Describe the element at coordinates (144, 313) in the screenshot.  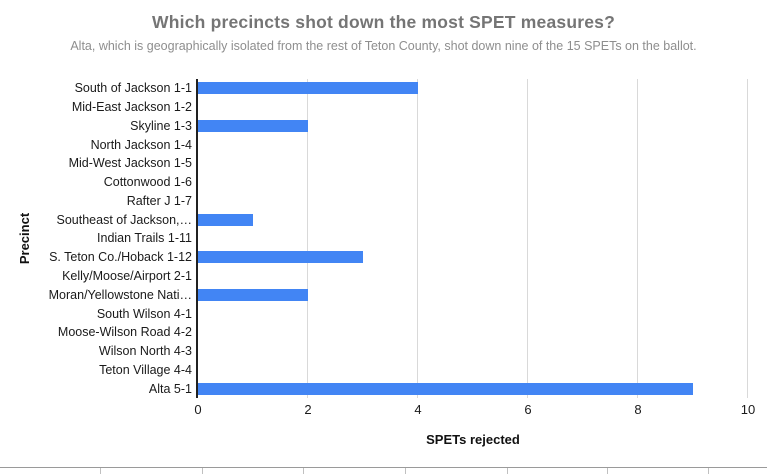
I see `category-label: South Wilson 4-1` at that location.